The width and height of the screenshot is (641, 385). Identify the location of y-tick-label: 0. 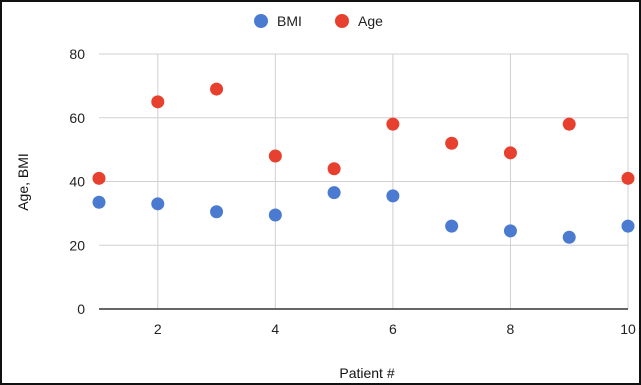
(81, 309).